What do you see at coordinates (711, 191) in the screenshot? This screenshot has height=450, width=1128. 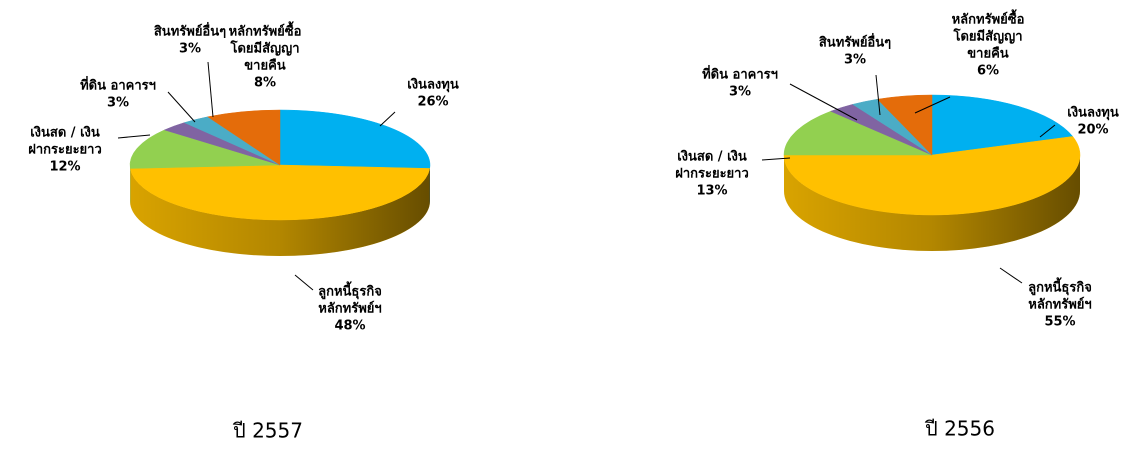 I see `value-label: 13%` at bounding box center [711, 191].